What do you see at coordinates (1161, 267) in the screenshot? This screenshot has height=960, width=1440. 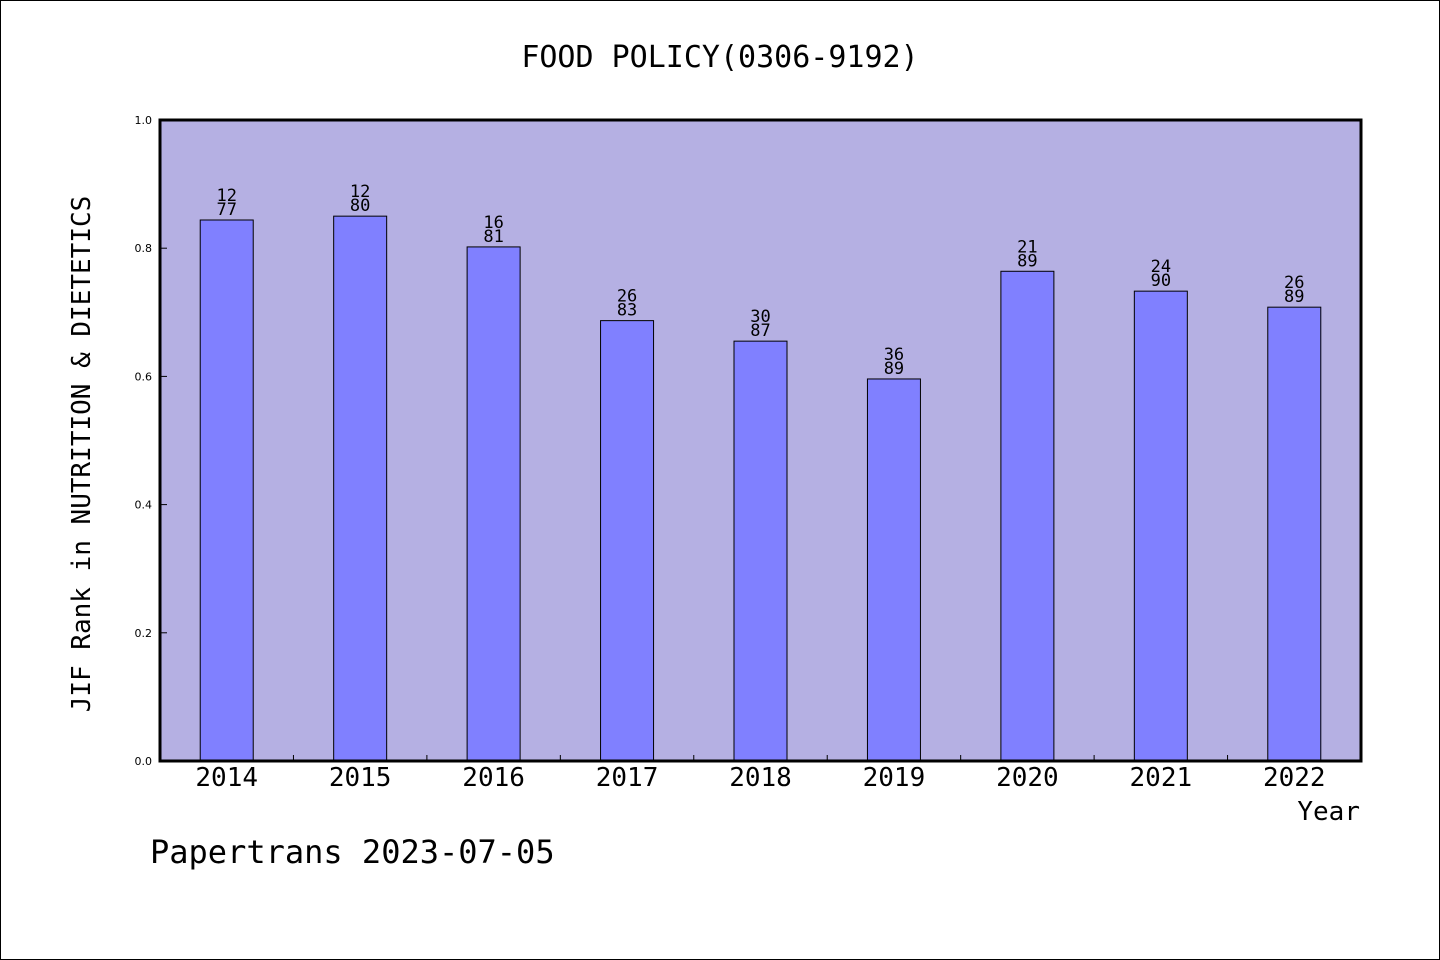 I see `bar-rank-label: 24` at bounding box center [1161, 267].